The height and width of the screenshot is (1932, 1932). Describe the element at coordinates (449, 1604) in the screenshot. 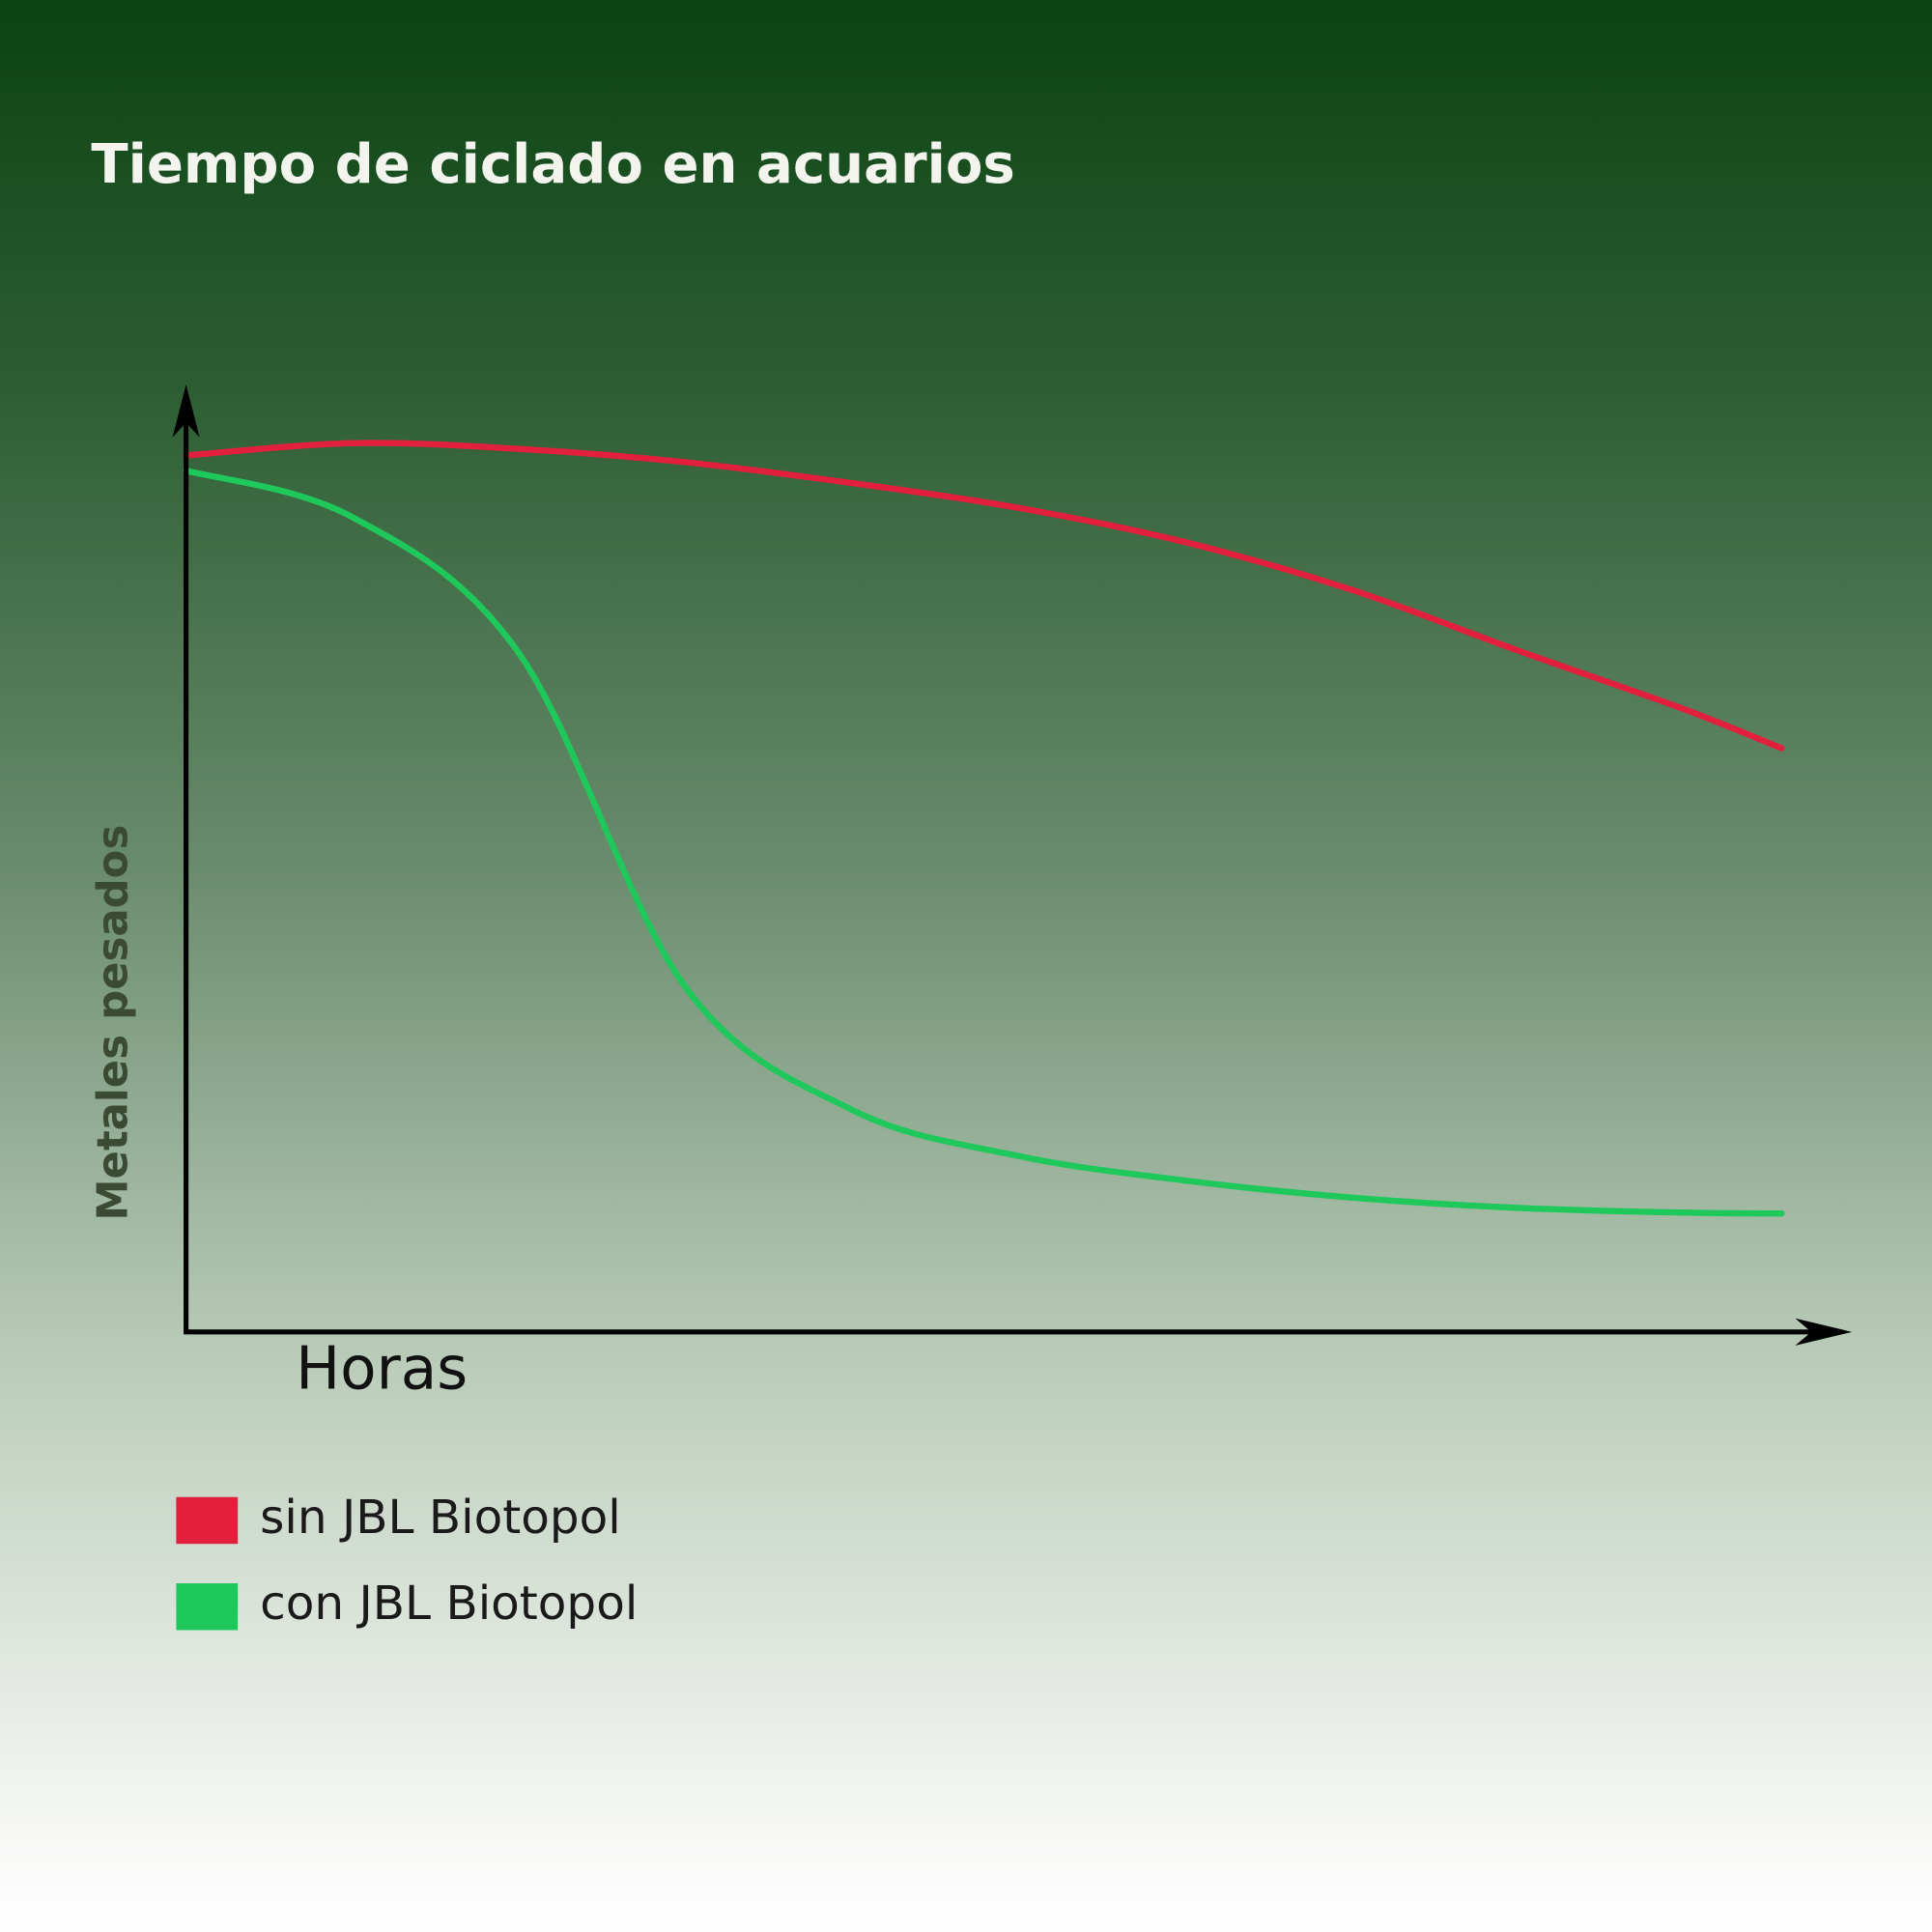

I see `legend-label: con JBL Biotopol` at that location.